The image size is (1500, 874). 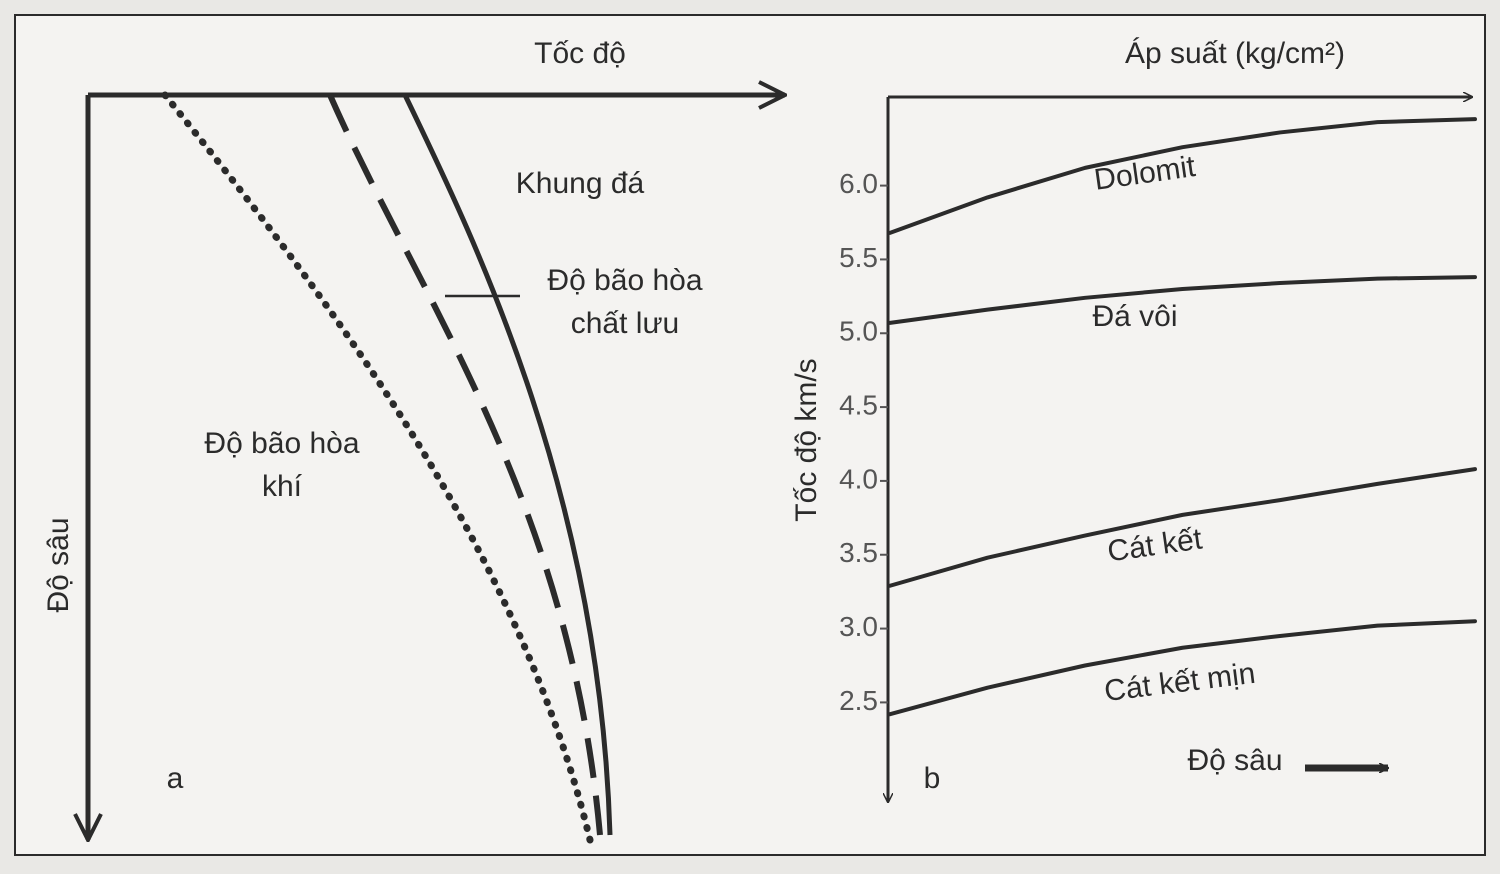 What do you see at coordinates (858, 552) in the screenshot?
I see `y-tick-label: 3.5` at bounding box center [858, 552].